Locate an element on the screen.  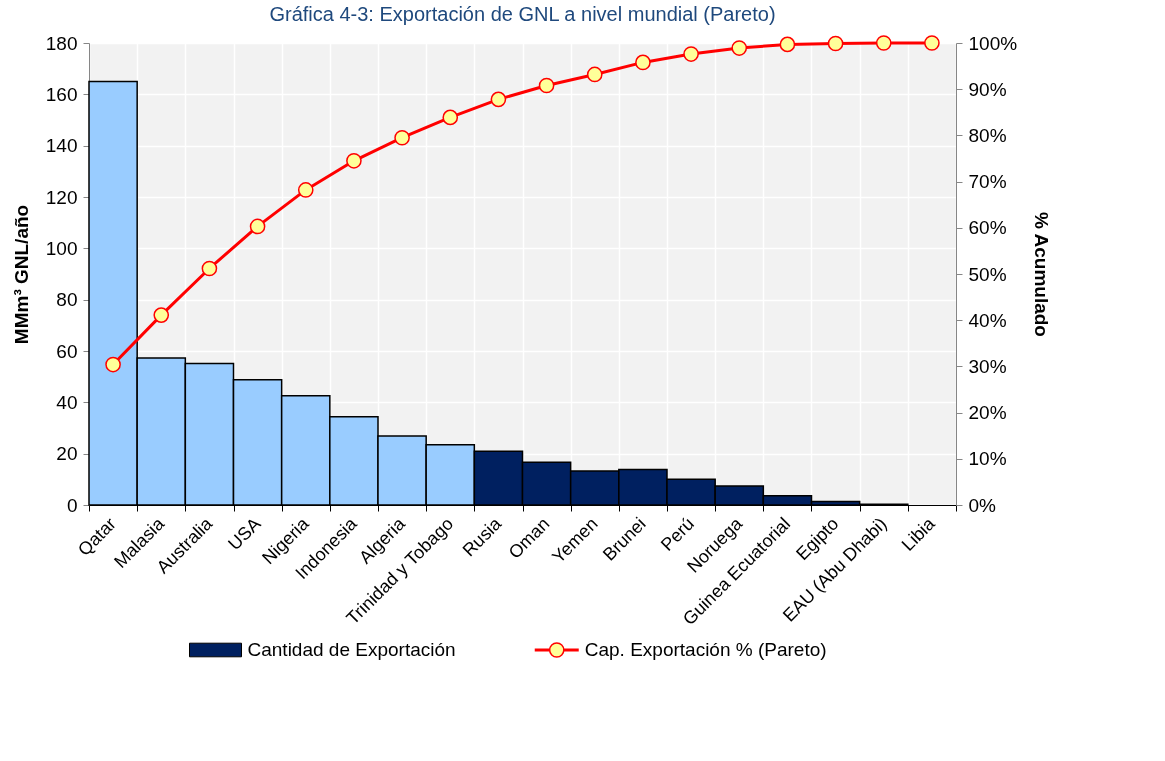
y-axis-title: MMm³ GNL/año is located at coordinates (21, 274).